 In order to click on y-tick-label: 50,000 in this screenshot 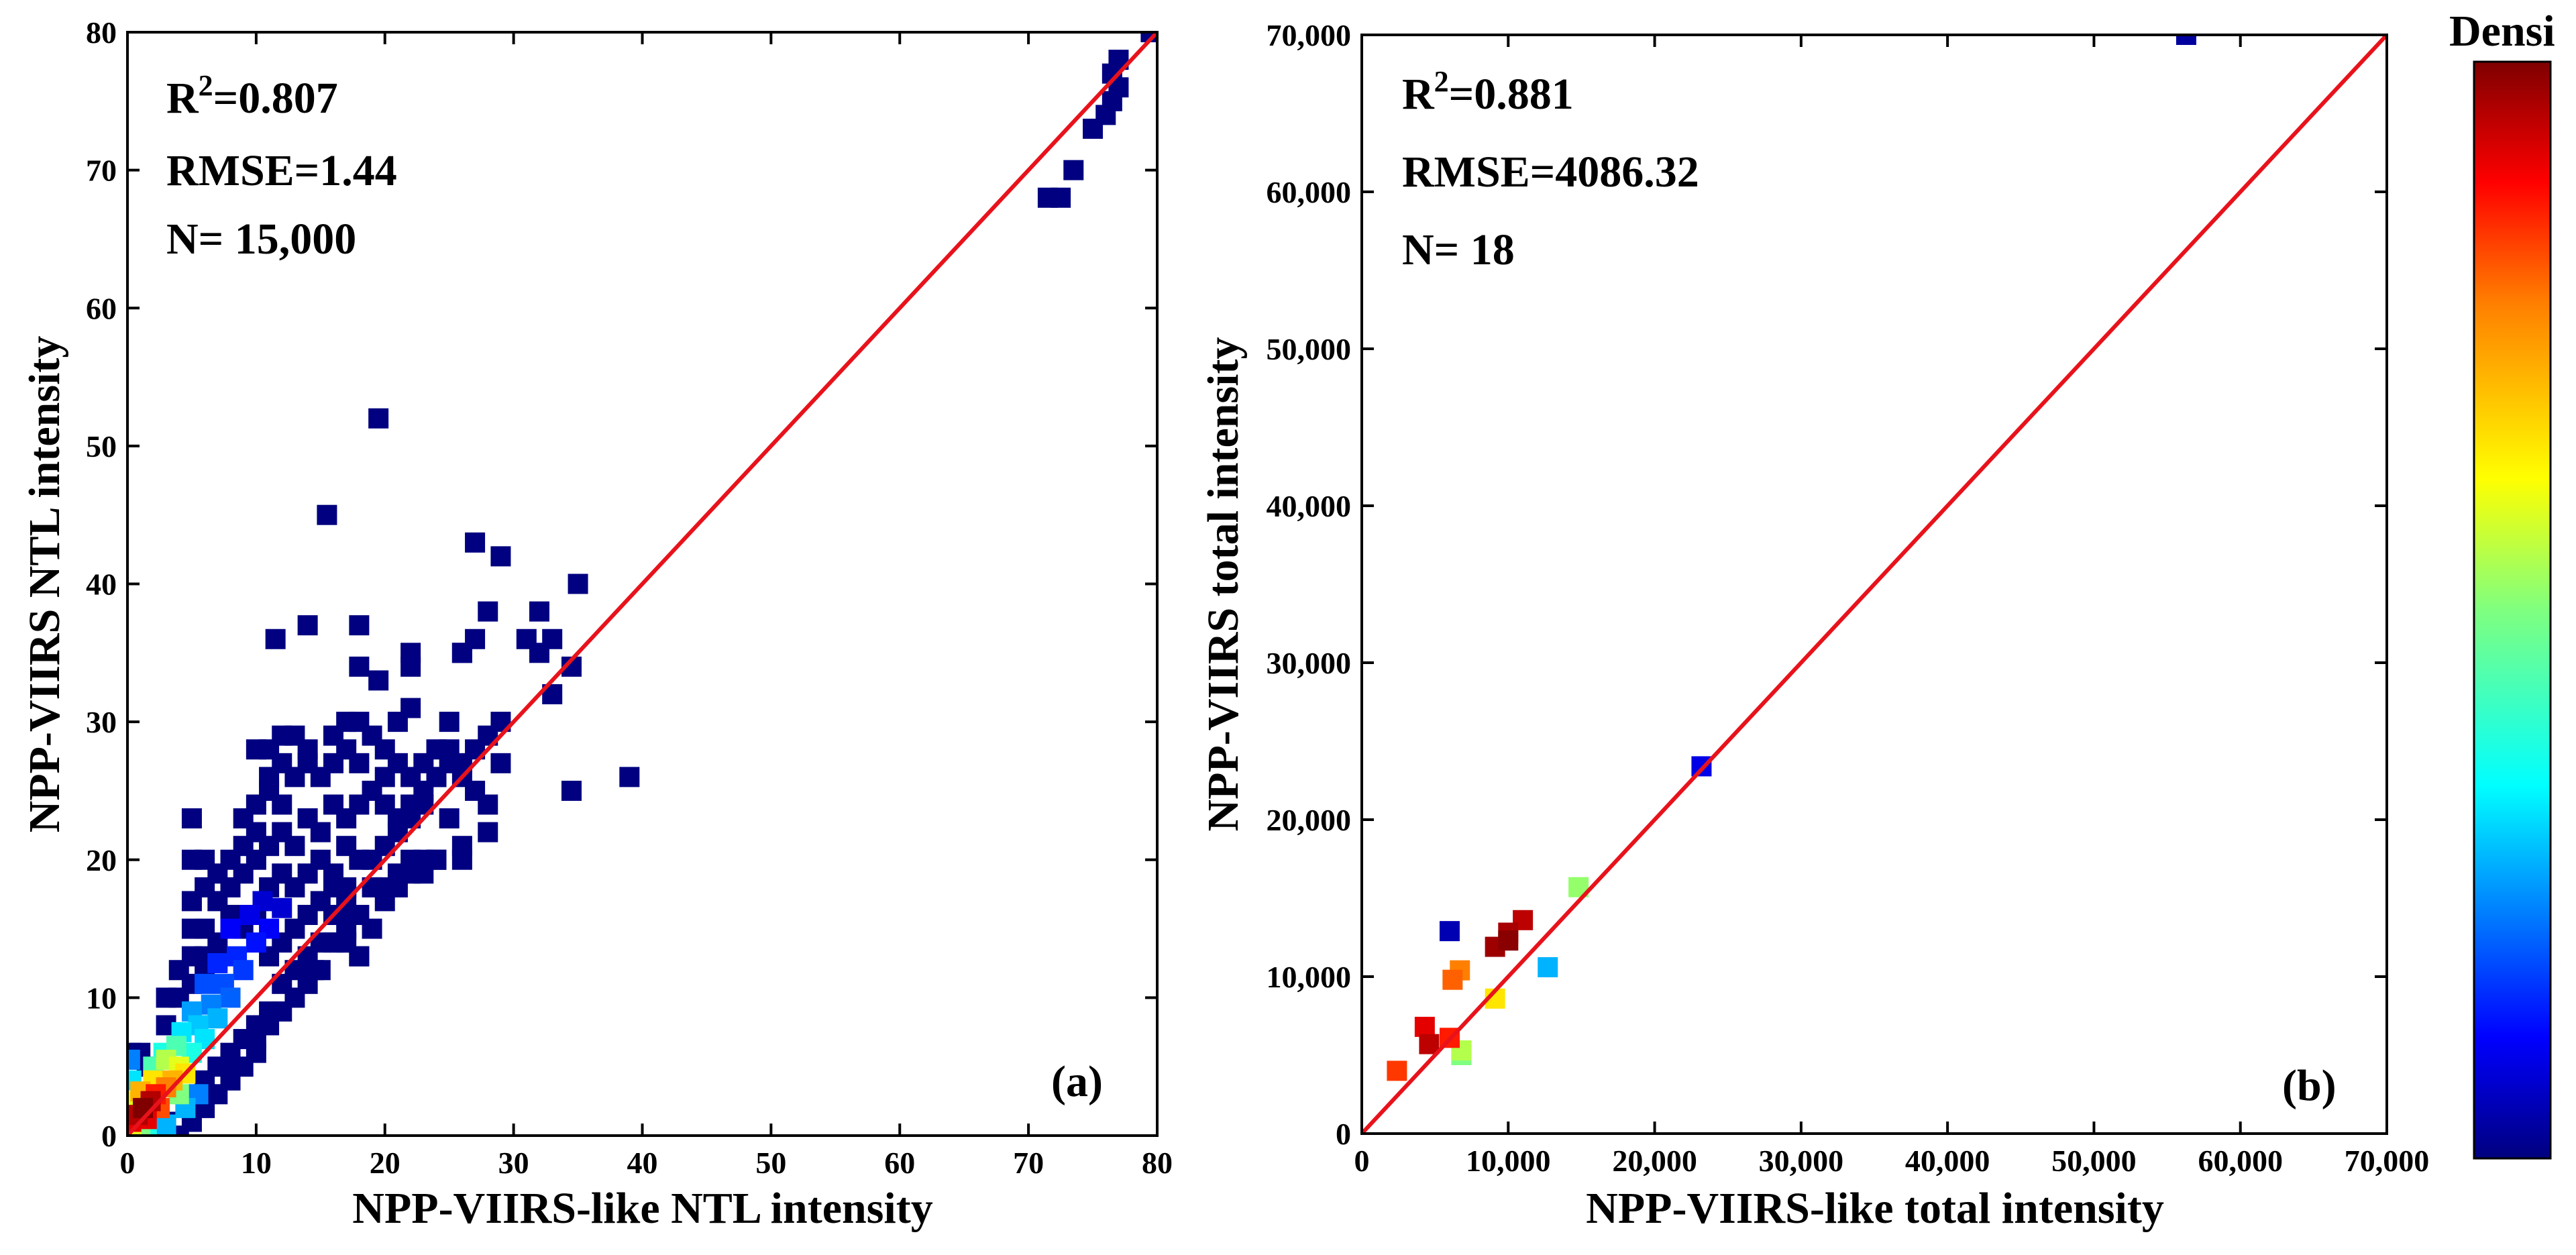, I will do `click(1309, 349)`.